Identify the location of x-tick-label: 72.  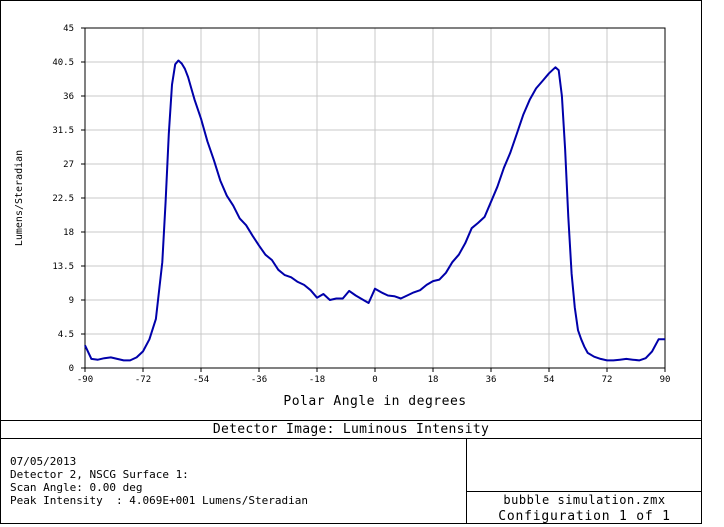
(607, 380).